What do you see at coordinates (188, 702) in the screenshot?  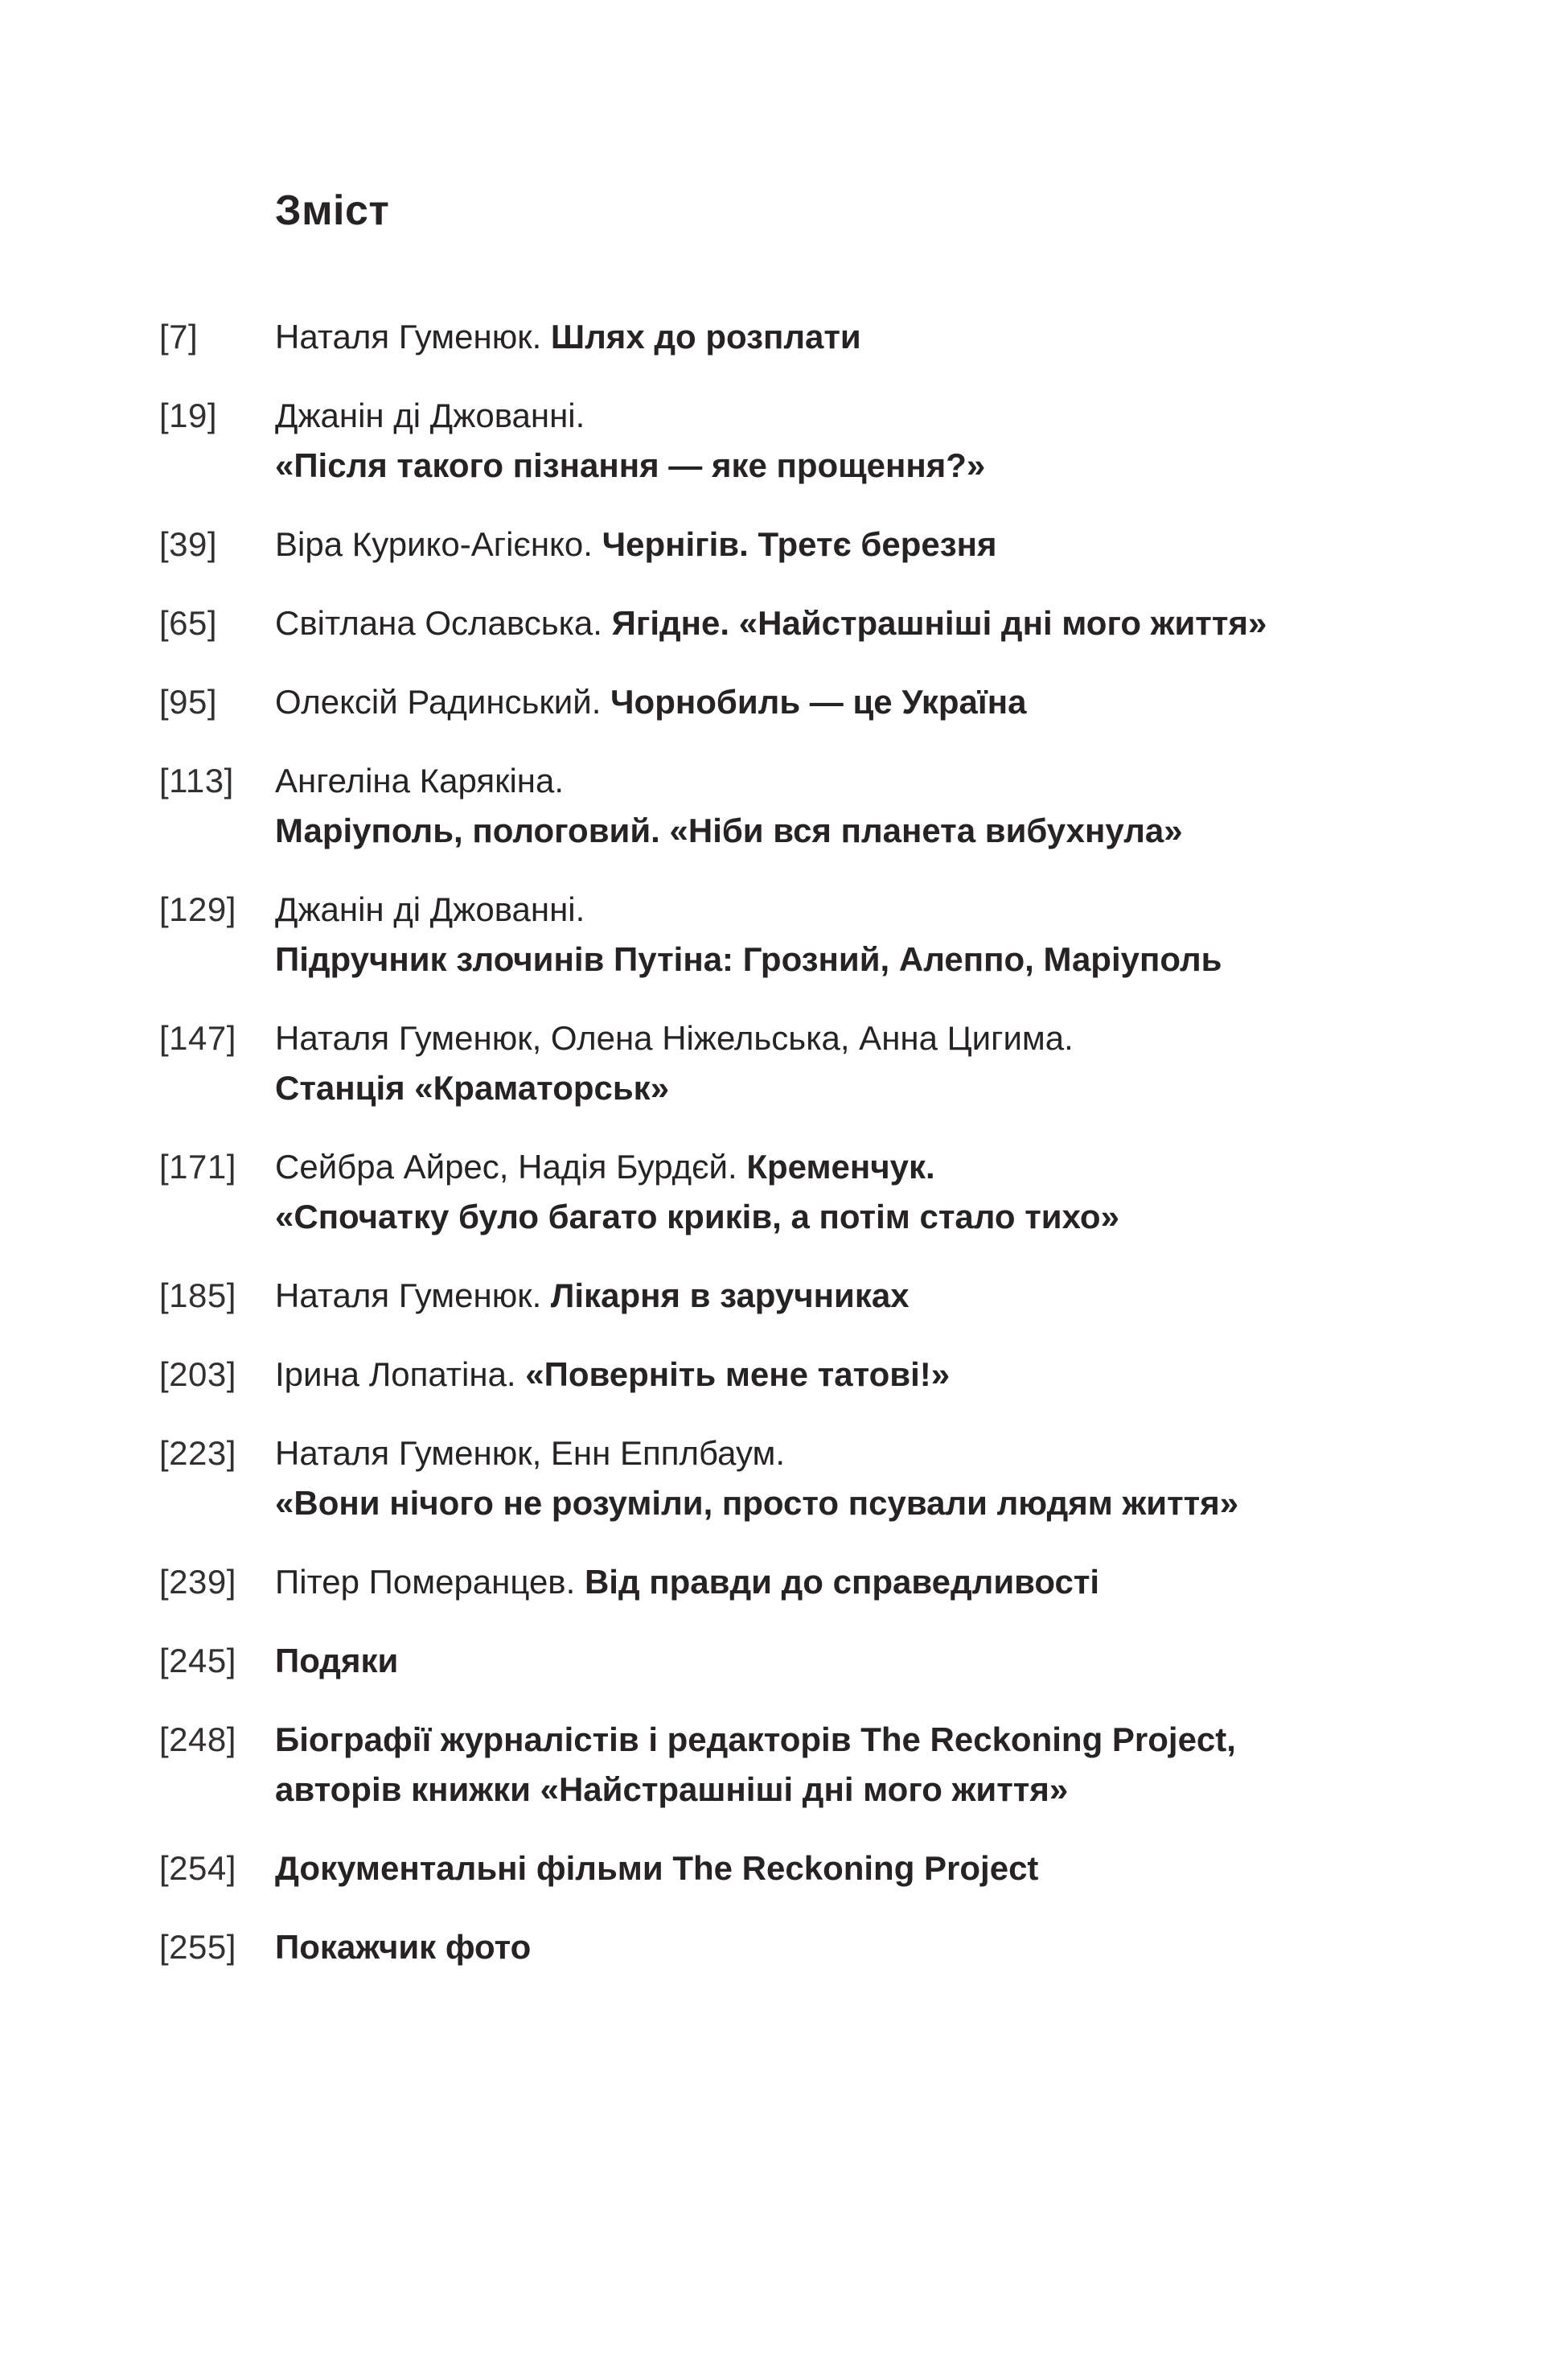 I see `toc-entry-page-number: [95]` at bounding box center [188, 702].